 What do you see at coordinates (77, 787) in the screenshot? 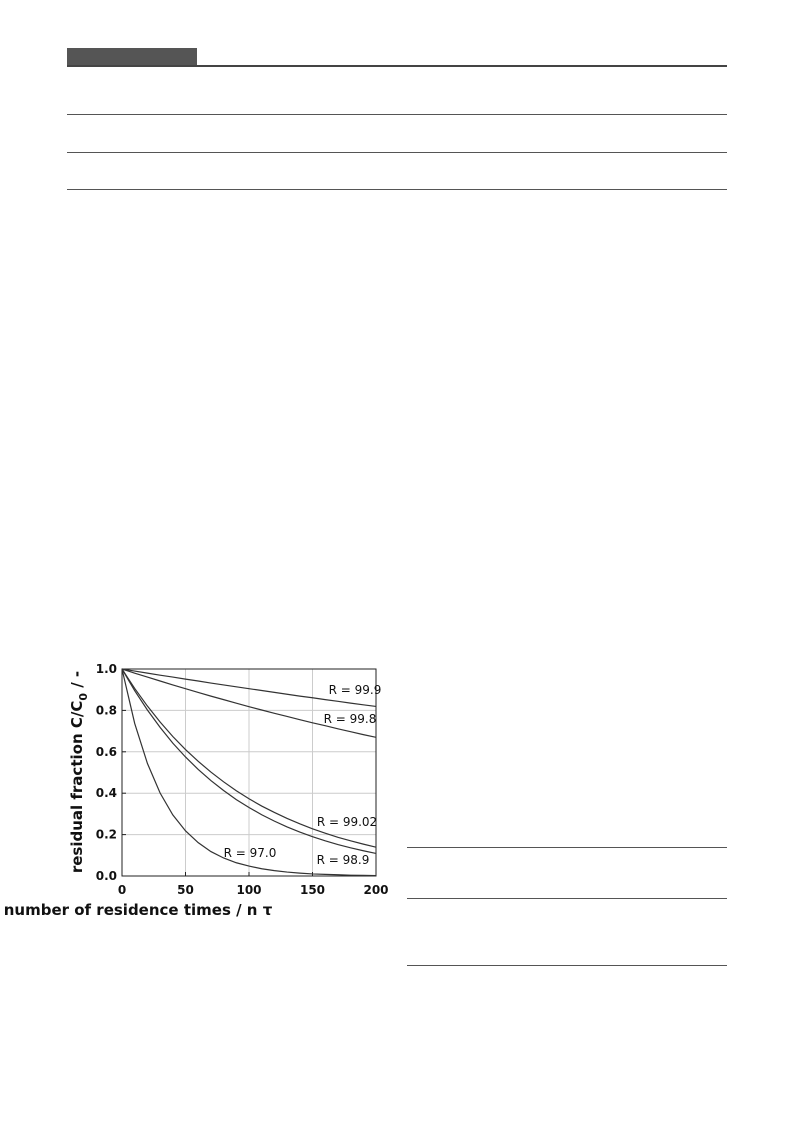
I see `y-axis-label-main: residual fraction C/C` at bounding box center [77, 787].